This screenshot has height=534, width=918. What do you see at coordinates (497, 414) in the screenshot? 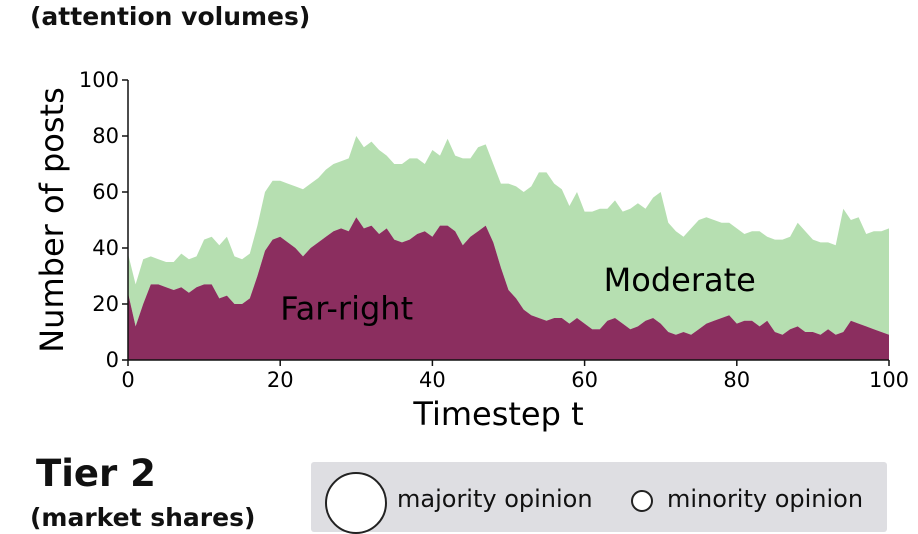
I see `x-axis-label: Timestep t` at bounding box center [497, 414].